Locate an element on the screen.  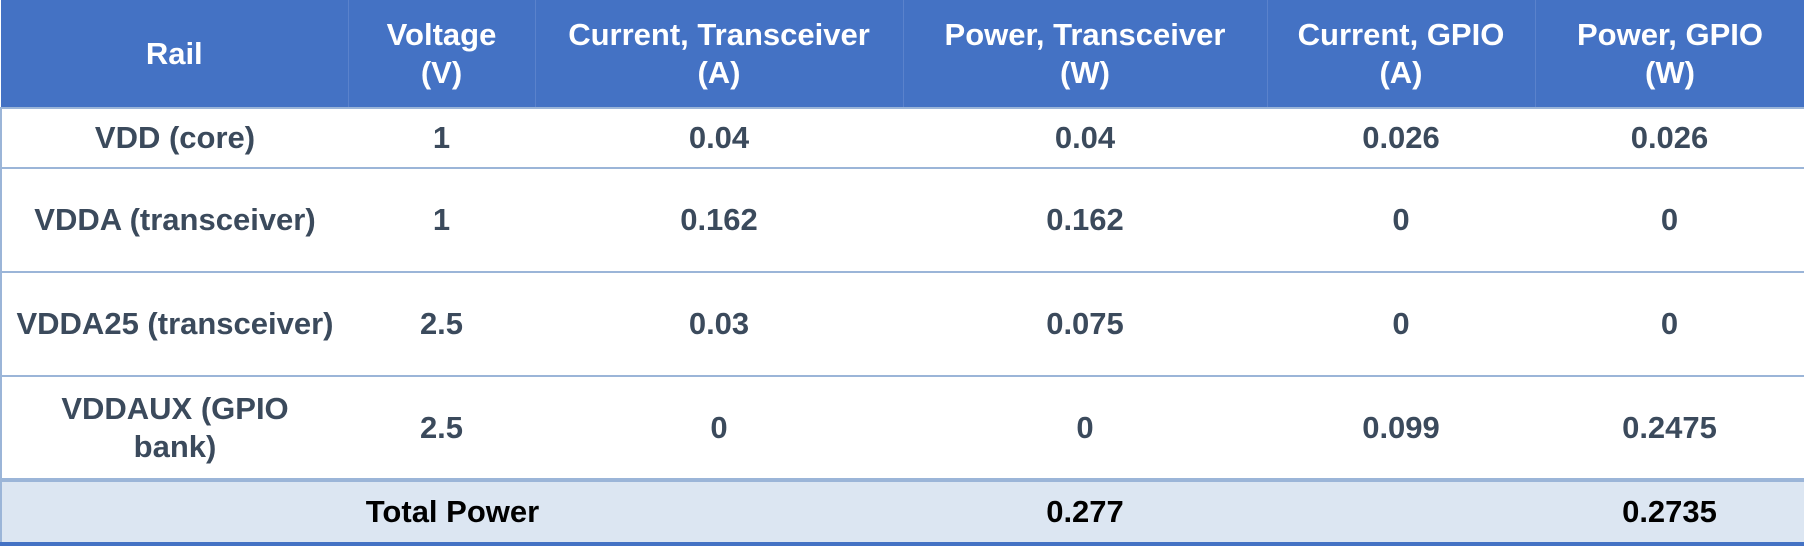
total-row: Total Power 0.277 0.2735 is located at coordinates (902, 512).